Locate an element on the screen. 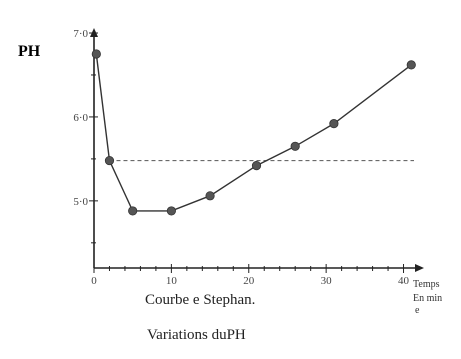  x-tick-label: 0 is located at coordinates (94, 281).